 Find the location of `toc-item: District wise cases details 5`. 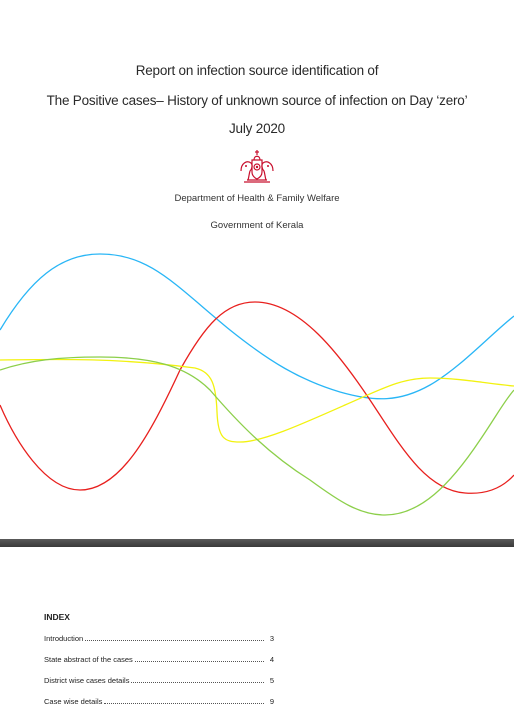

toc-item: District wise cases details 5 is located at coordinates (159, 686).